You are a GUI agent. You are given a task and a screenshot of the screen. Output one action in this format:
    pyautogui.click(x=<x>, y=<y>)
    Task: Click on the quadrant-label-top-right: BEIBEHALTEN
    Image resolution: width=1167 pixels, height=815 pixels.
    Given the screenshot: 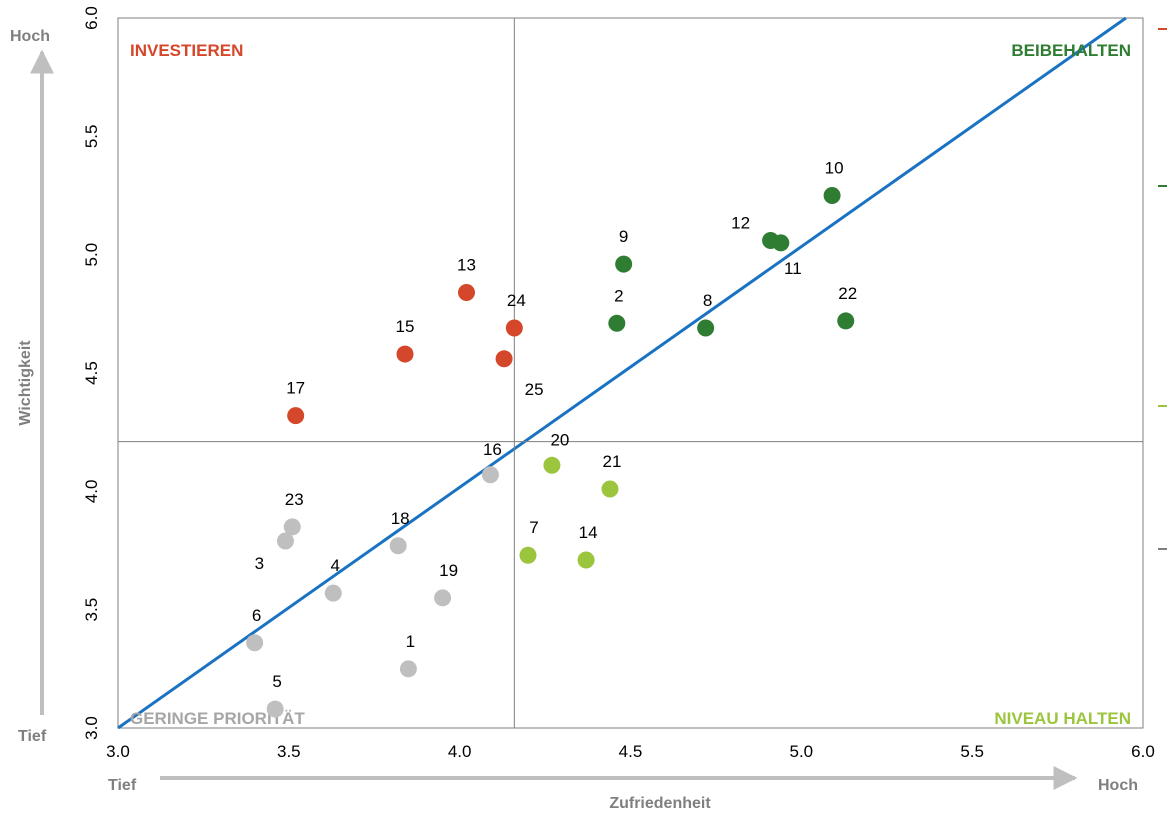 What is the action you would take?
    pyautogui.click(x=1071, y=50)
    